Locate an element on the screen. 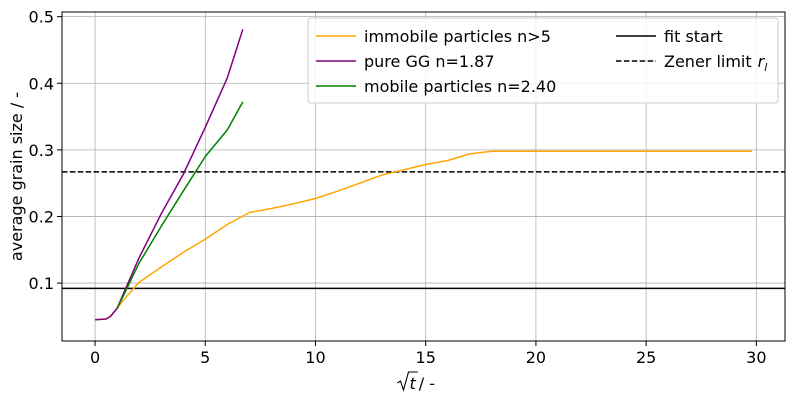 This screenshot has width=793, height=401. legend-label-symbol: r is located at coordinates (762, 61).